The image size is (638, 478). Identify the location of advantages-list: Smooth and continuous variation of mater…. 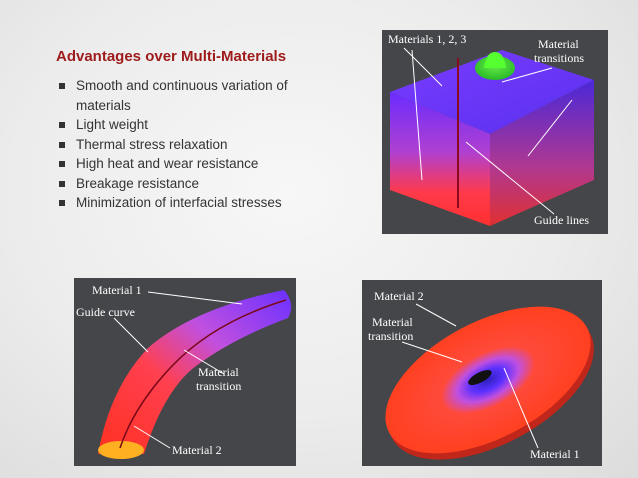
(191, 144).